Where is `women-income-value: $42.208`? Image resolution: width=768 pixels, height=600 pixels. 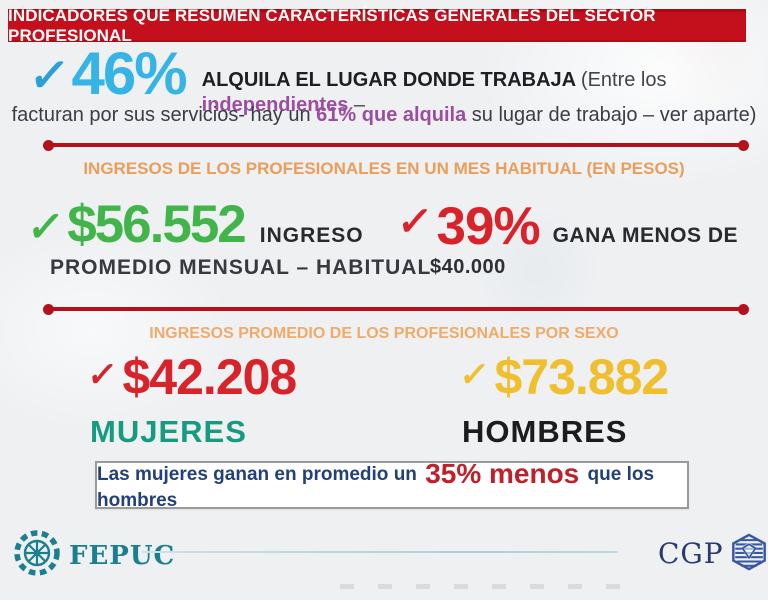
women-income-value: $42.208 is located at coordinates (210, 377).